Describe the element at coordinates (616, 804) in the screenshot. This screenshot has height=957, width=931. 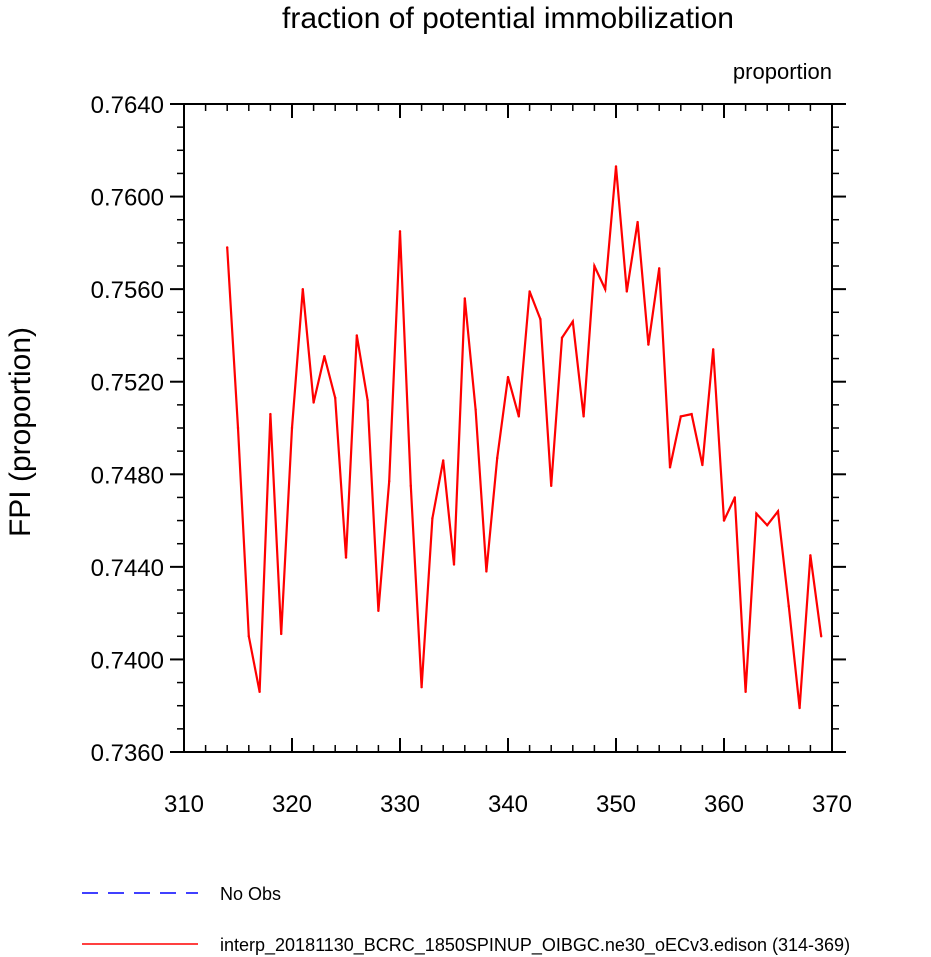
I see `x-tick-label: 350` at that location.